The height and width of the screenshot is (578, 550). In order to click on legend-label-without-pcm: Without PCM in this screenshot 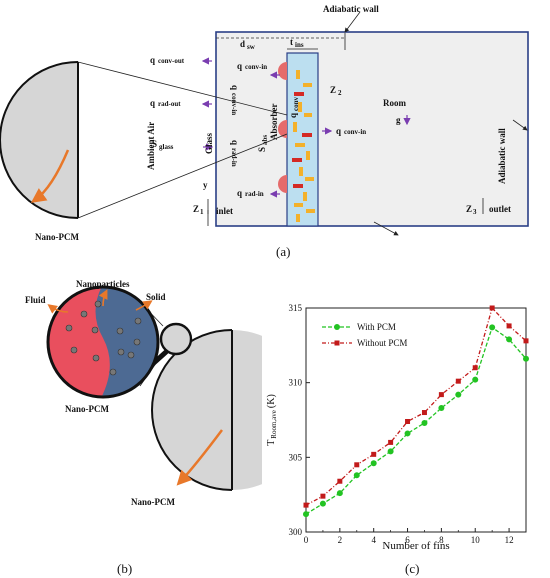, I will do `click(382, 343)`.